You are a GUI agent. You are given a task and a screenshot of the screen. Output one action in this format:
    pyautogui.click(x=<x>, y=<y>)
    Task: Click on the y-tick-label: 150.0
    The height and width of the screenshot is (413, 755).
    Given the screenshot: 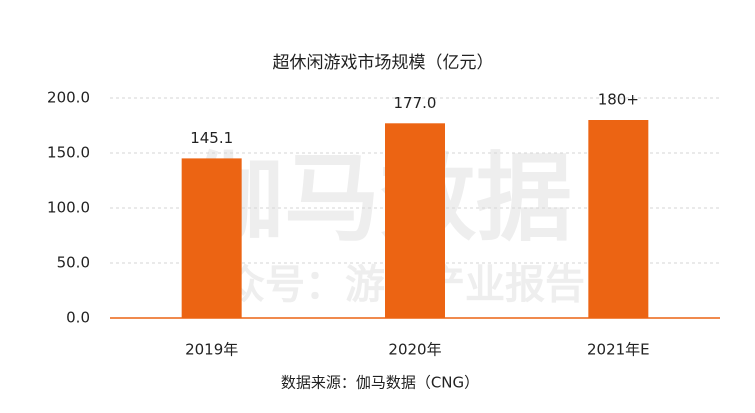 What is the action you would take?
    pyautogui.click(x=68, y=153)
    